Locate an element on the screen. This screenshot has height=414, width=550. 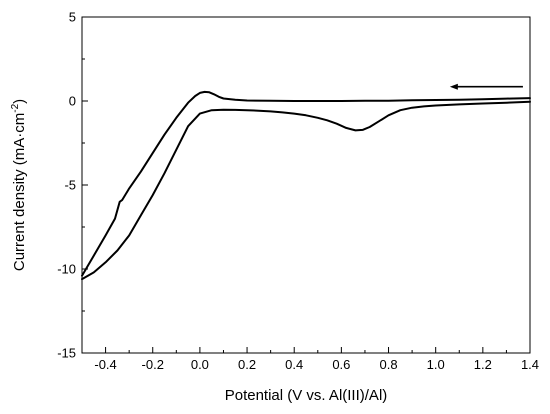
x-axis-title: Potential (V vs. Al(III)/Al) is located at coordinates (306, 395).